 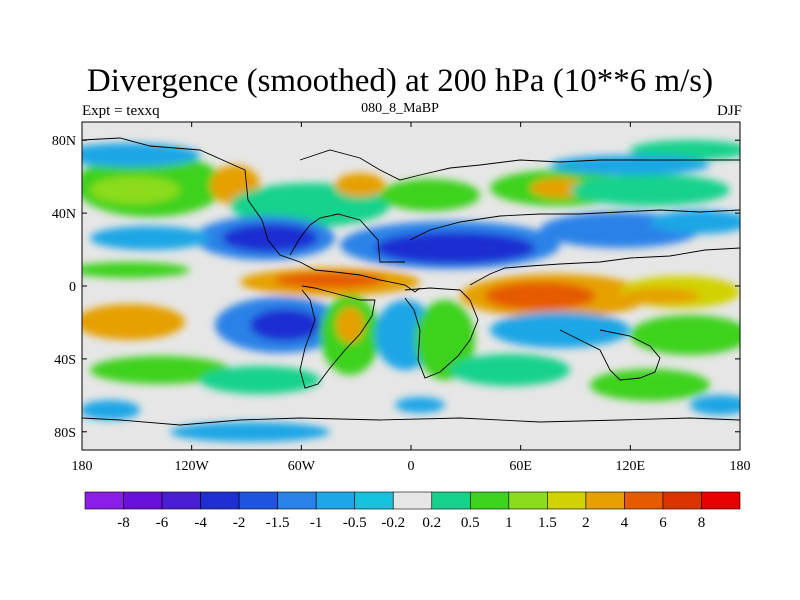 I want to click on colorbar-label: -4, so click(x=200, y=523).